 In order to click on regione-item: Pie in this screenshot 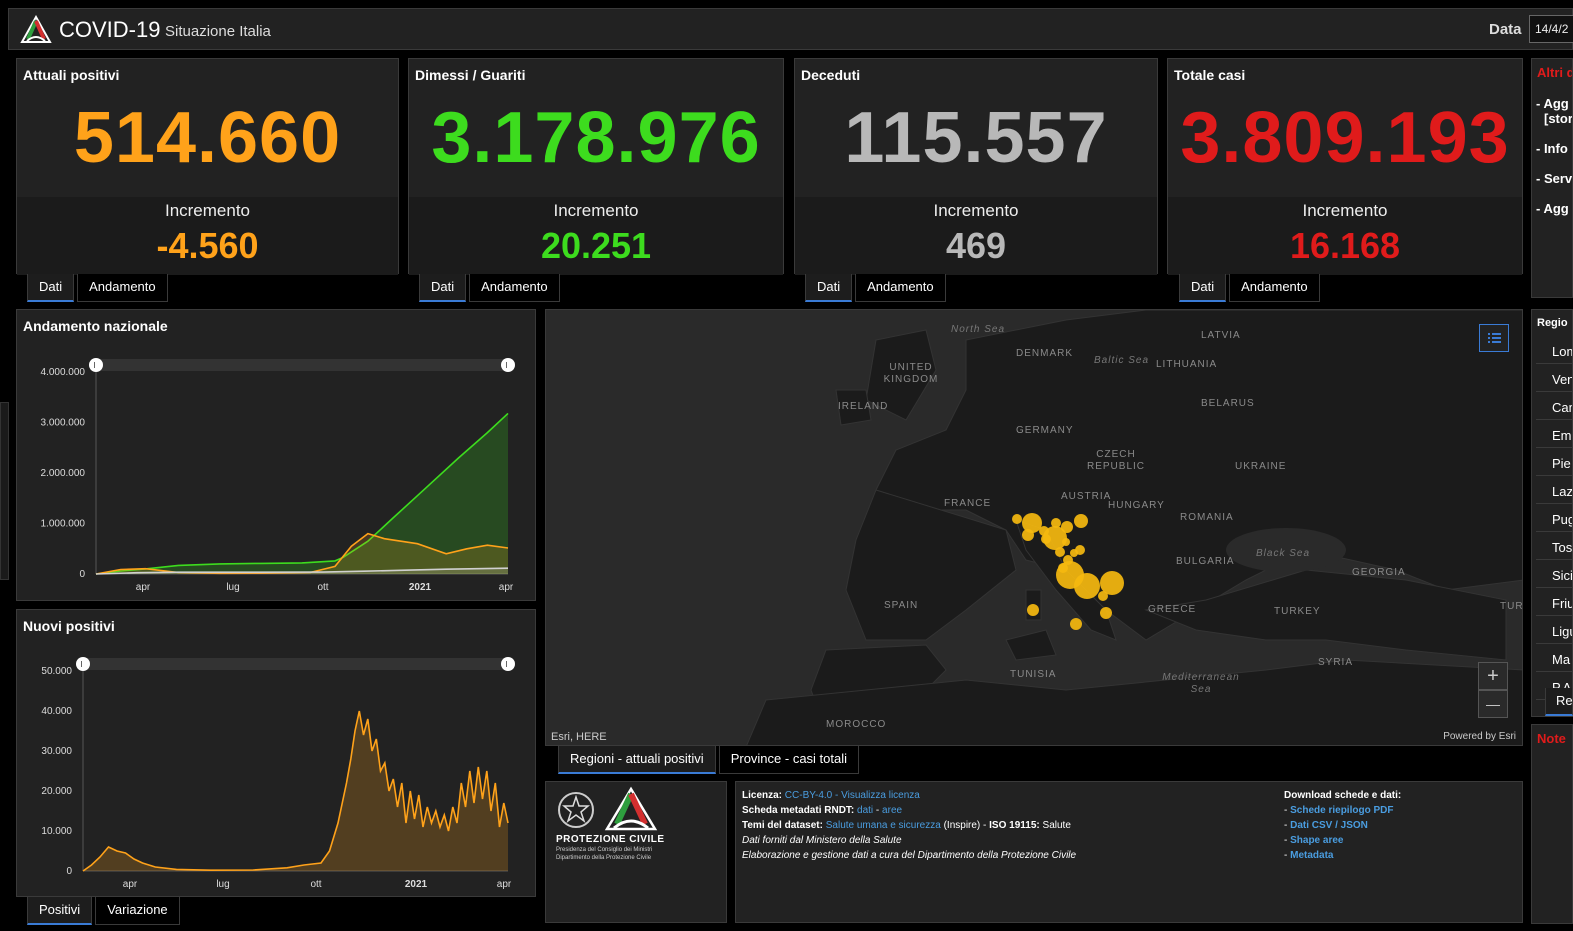, I will do `click(1554, 463)`.